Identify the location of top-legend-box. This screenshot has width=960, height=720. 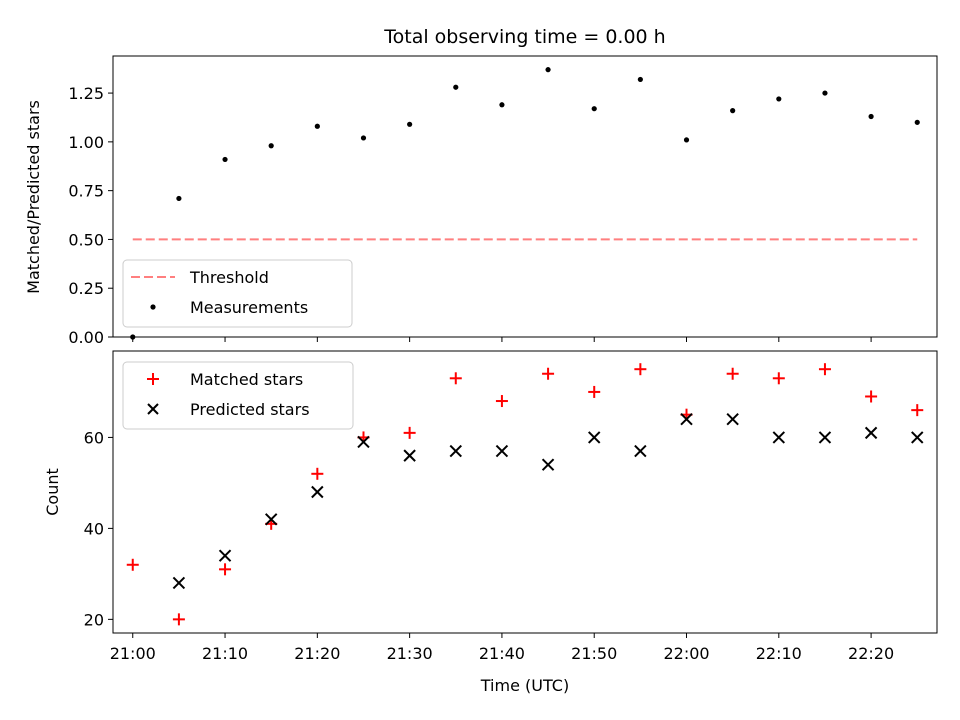
(237, 293).